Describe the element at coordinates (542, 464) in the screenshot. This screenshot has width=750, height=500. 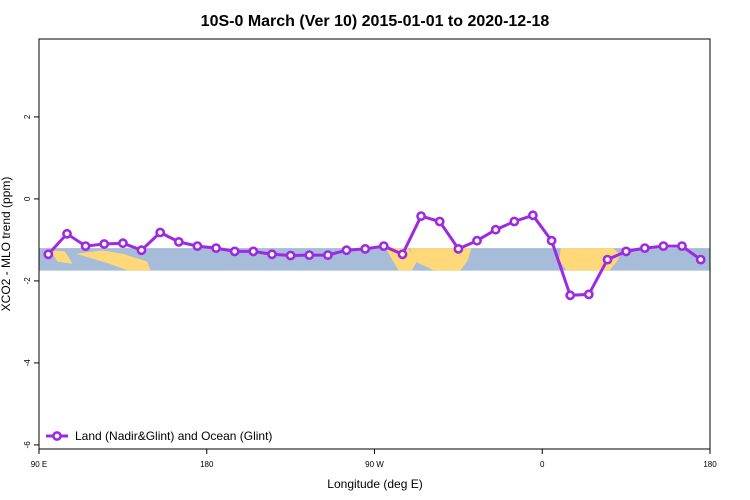
I see `x-tick-label: 0` at that location.